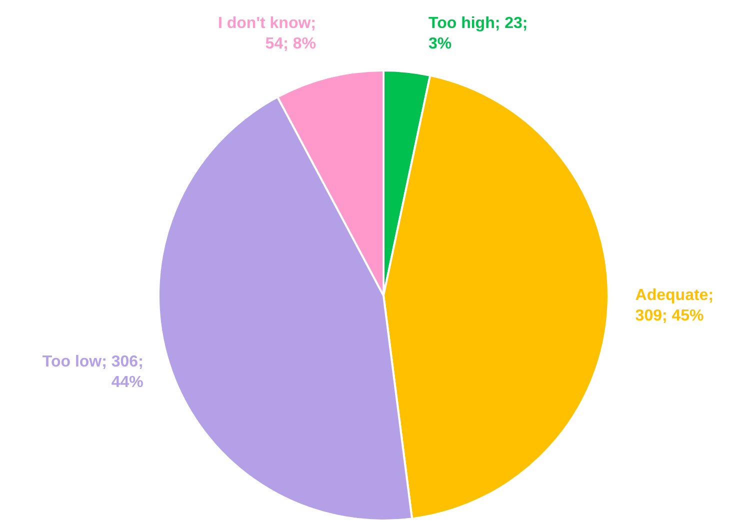 The height and width of the screenshot is (523, 734). Describe the element at coordinates (674, 305) in the screenshot. I see `slice-label: Adequate; 309; 45%` at that location.